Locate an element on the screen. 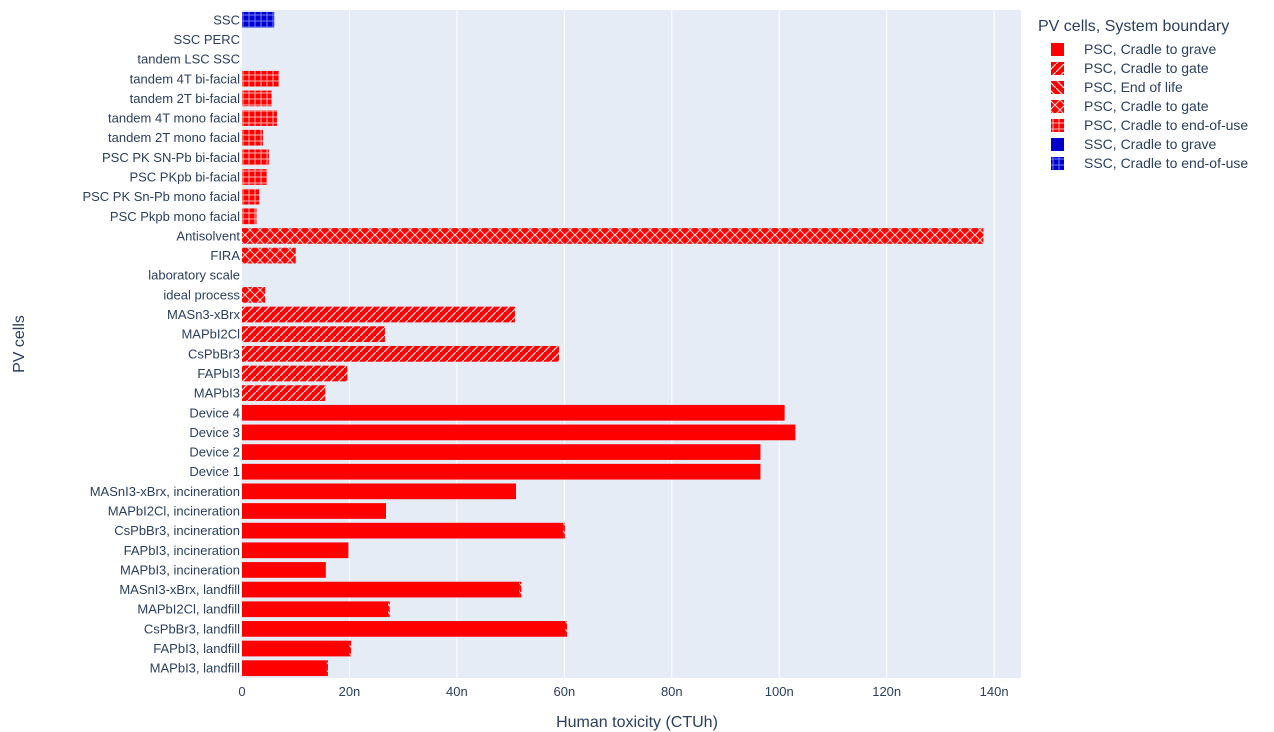 Image resolution: width=1274 pixels, height=732 pixels. legend-item-label: SSC, Cradle to grave is located at coordinates (1150, 144).